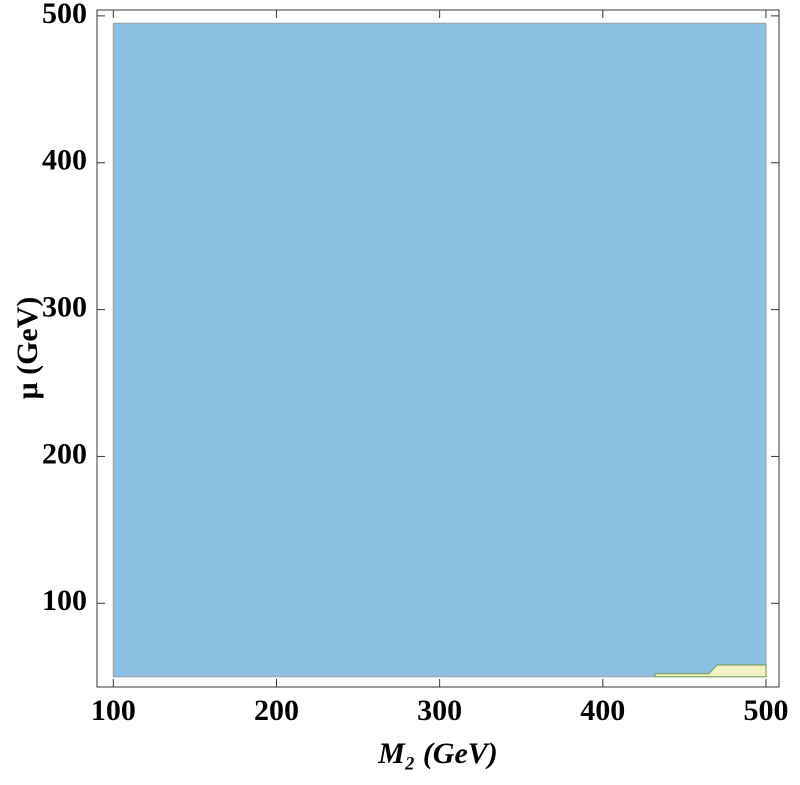 This screenshot has height=785, width=800. I want to click on y-tick-label: 200, so click(64, 453).